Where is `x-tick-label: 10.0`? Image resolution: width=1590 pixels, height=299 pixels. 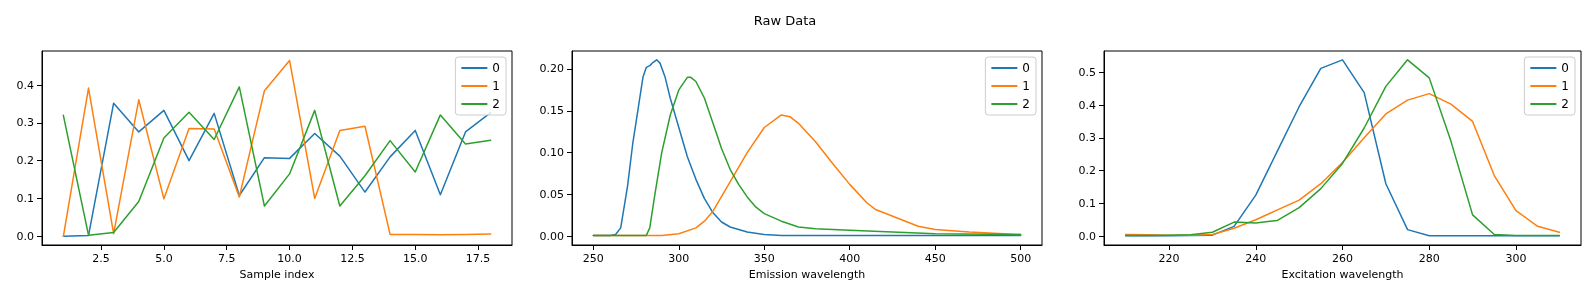 x-tick-label: 10.0 is located at coordinates (289, 258).